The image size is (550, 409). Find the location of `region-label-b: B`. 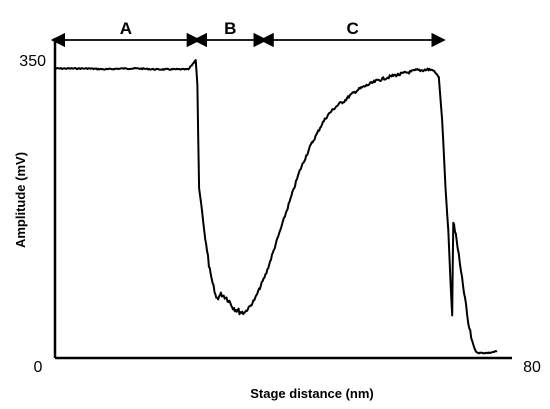

region-label-b: B is located at coordinates (230, 28).